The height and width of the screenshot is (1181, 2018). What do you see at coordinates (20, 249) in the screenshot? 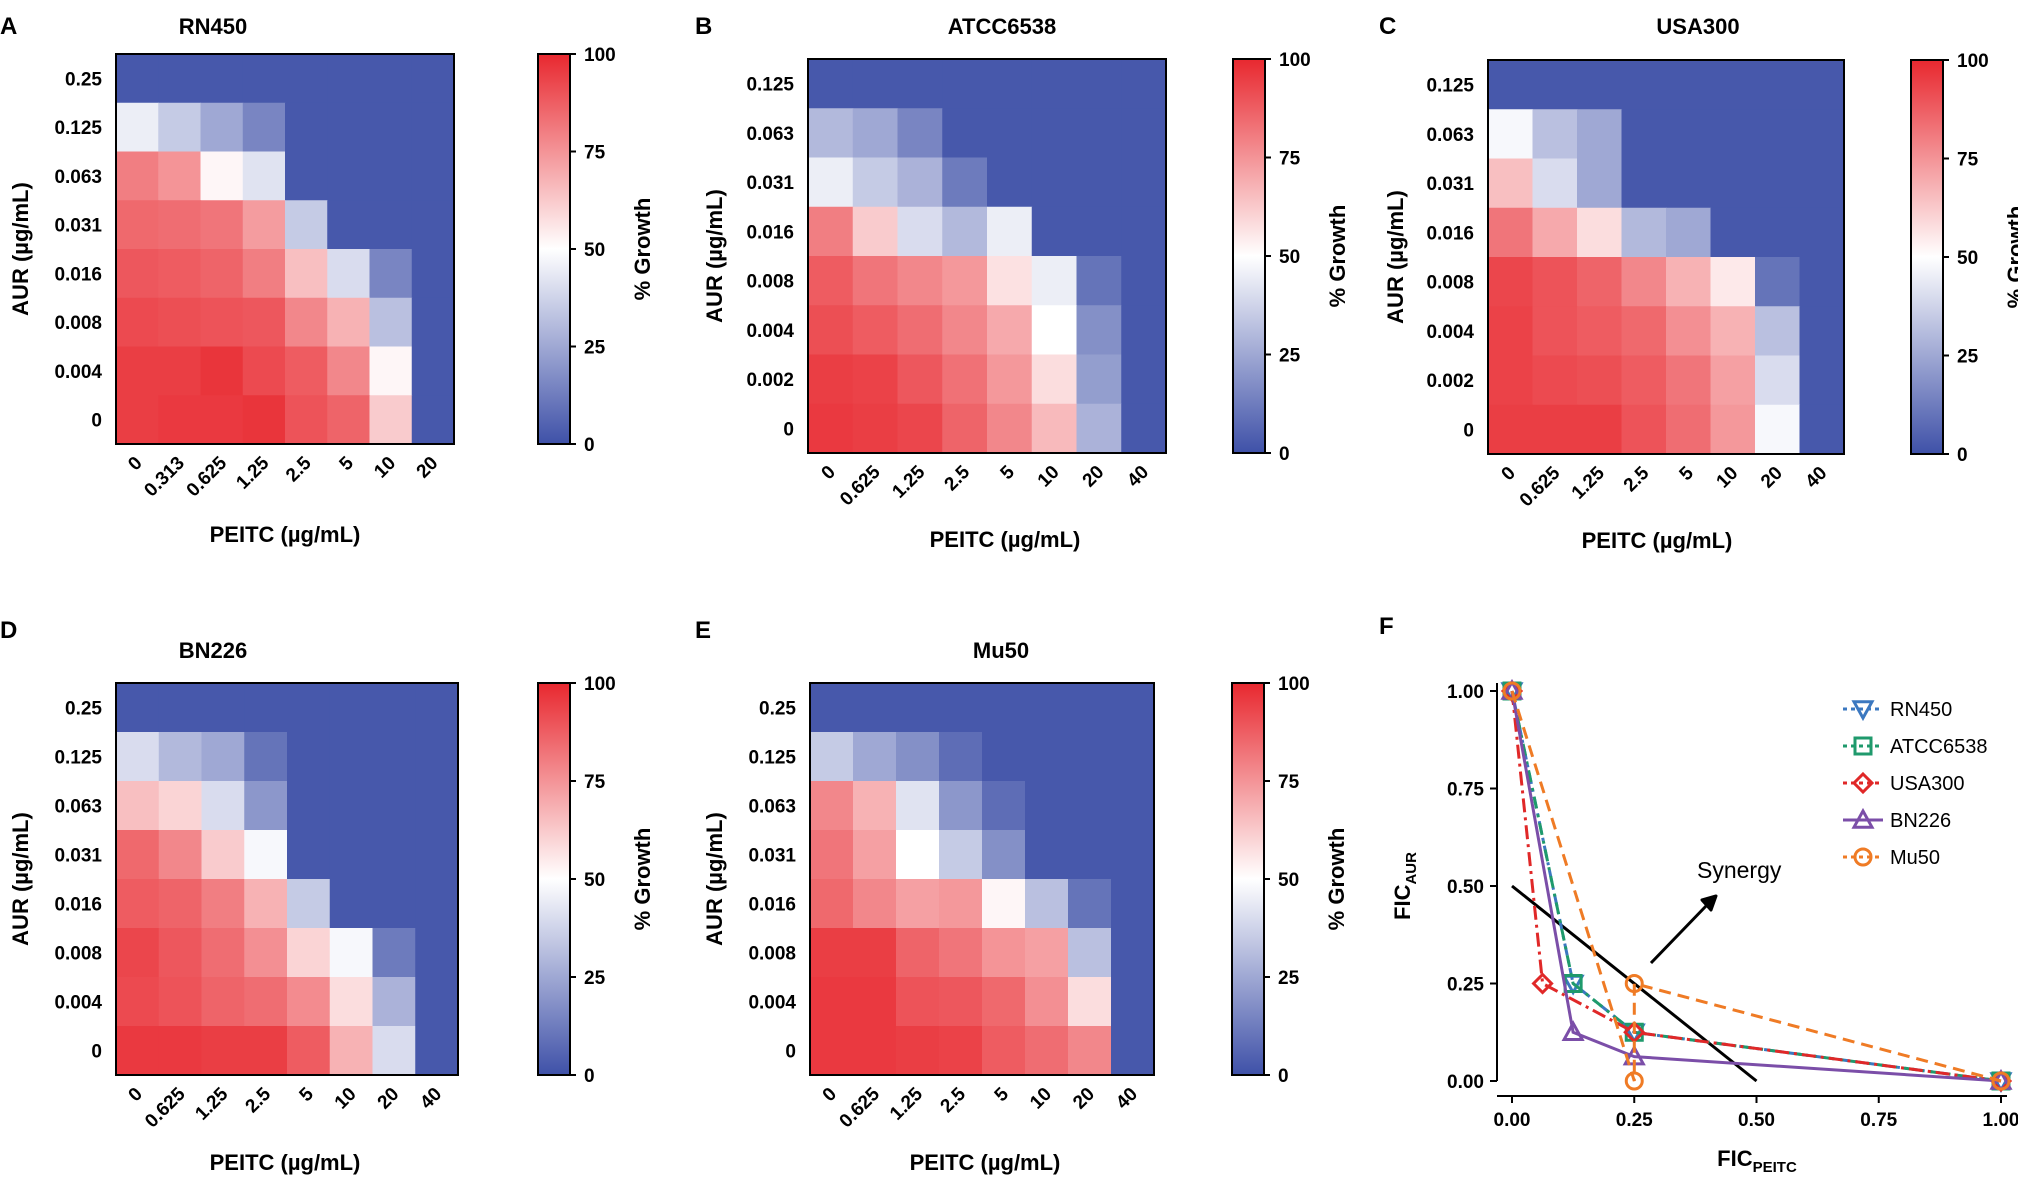
I see `y-axis-label: AUR (µg/mL)` at bounding box center [20, 249].